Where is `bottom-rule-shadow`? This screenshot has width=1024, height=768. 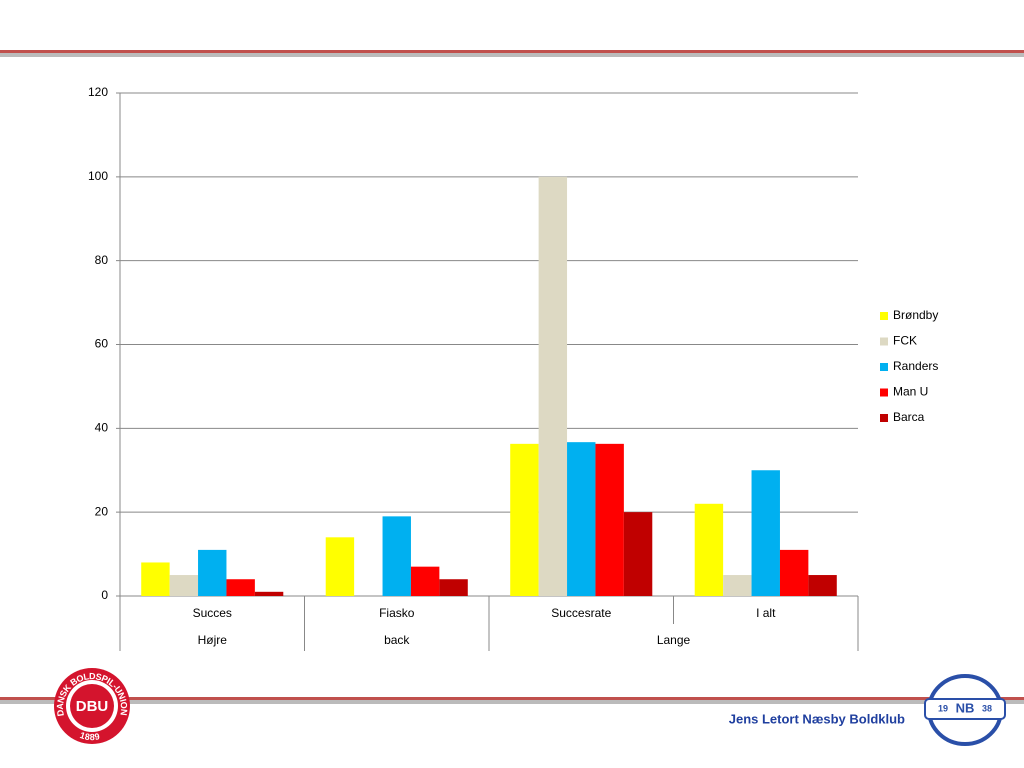 bottom-rule-shadow is located at coordinates (512, 702).